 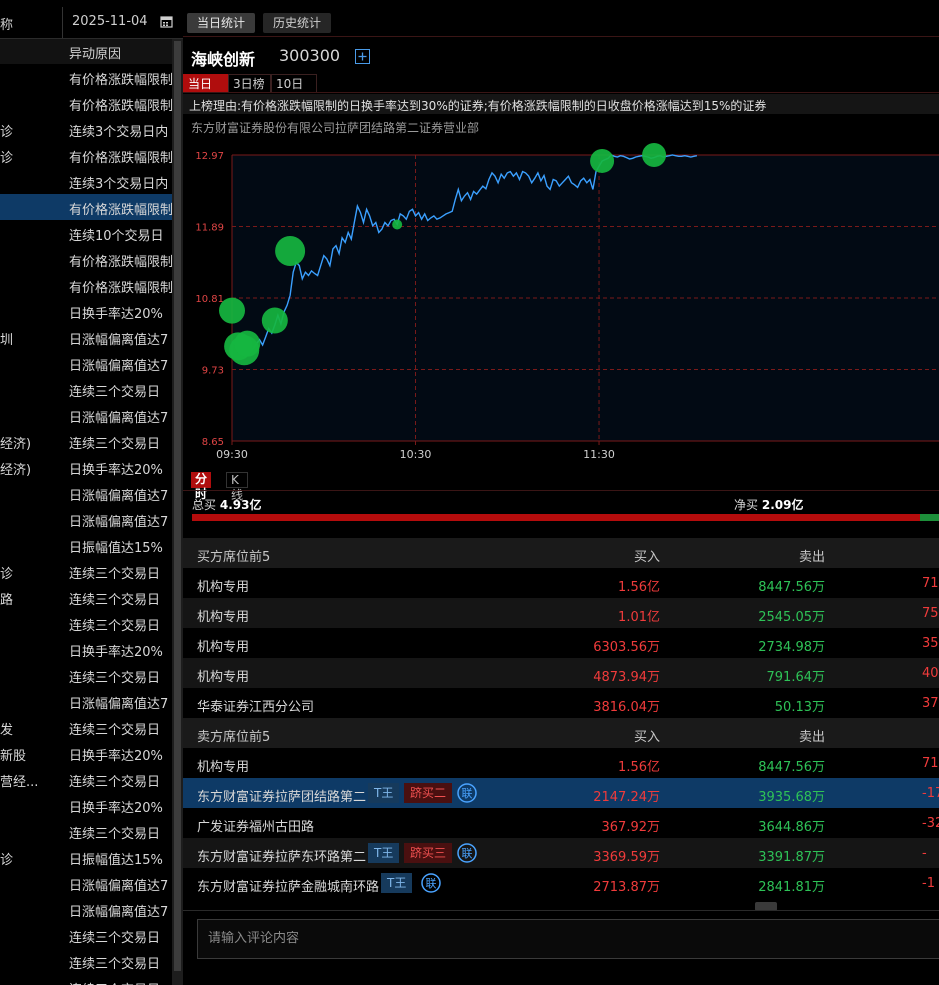 What do you see at coordinates (86, 597) in the screenshot?
I see `list-item: 路 连续三个交易日` at bounding box center [86, 597].